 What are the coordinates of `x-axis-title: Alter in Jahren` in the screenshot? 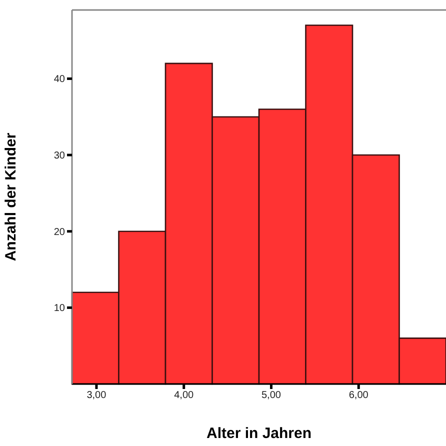 It's located at (259, 433).